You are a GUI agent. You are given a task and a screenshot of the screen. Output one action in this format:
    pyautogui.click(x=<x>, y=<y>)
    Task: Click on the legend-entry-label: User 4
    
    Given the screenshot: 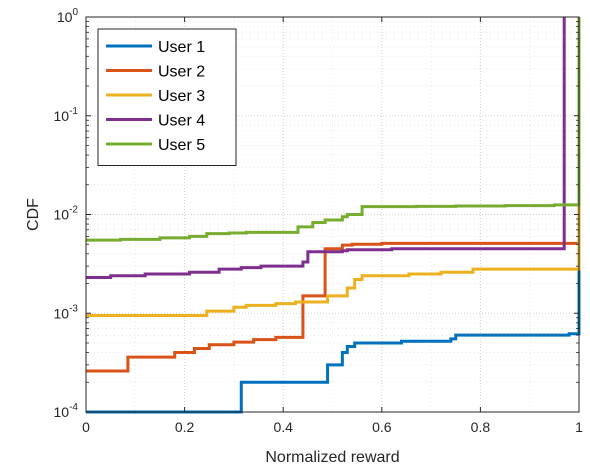 What is the action you would take?
    pyautogui.click(x=181, y=121)
    